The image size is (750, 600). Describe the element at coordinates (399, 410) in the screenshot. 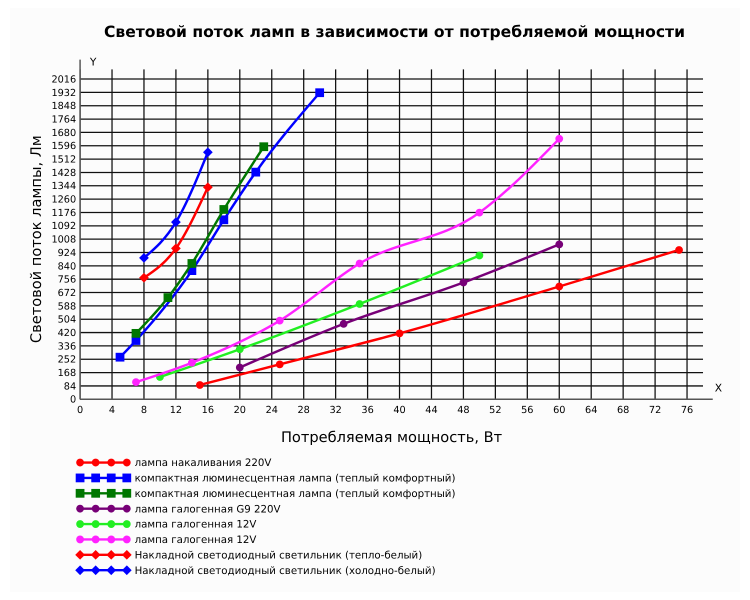

I see `x-tick-label: 40` at that location.